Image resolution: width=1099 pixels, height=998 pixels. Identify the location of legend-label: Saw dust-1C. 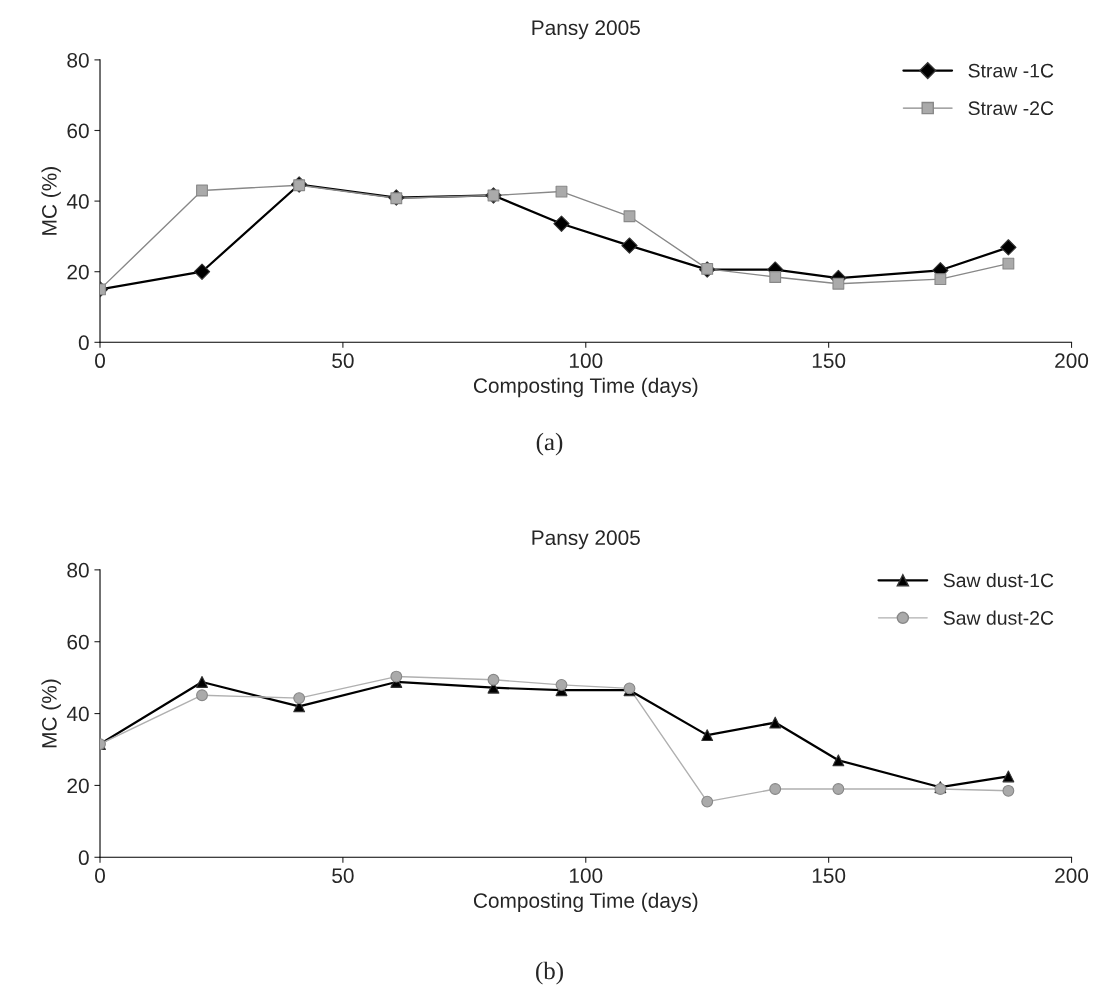
(998, 580).